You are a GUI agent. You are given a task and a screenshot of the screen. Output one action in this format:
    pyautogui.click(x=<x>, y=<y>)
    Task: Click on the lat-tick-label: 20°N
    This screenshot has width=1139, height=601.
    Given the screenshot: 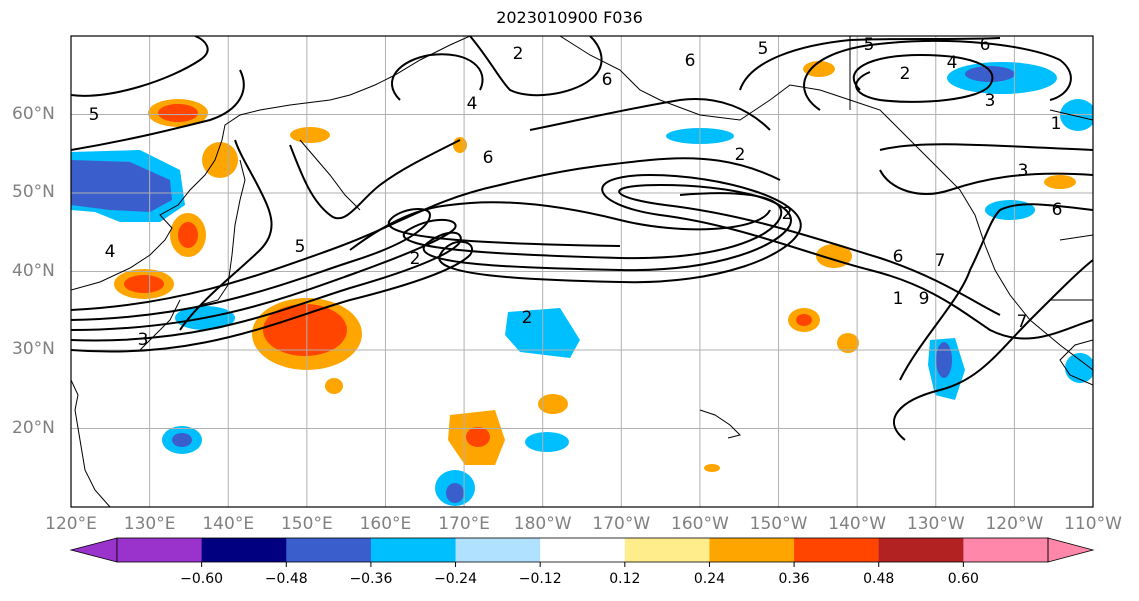 What is the action you would take?
    pyautogui.click(x=33, y=427)
    